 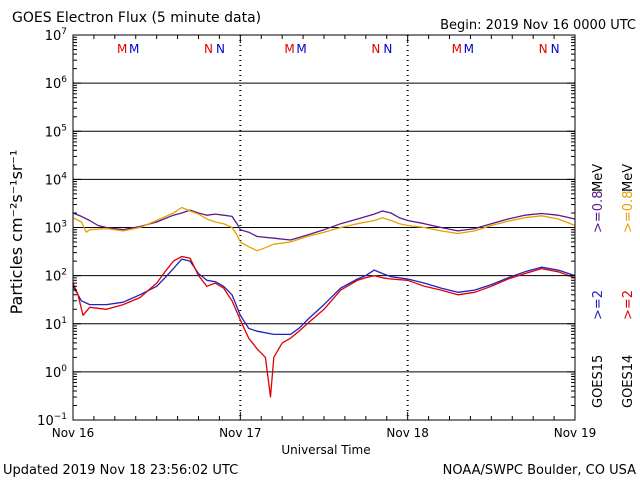 What do you see at coordinates (240, 433) in the screenshot?
I see `x-tick-label: Nov 17` at bounding box center [240, 433].